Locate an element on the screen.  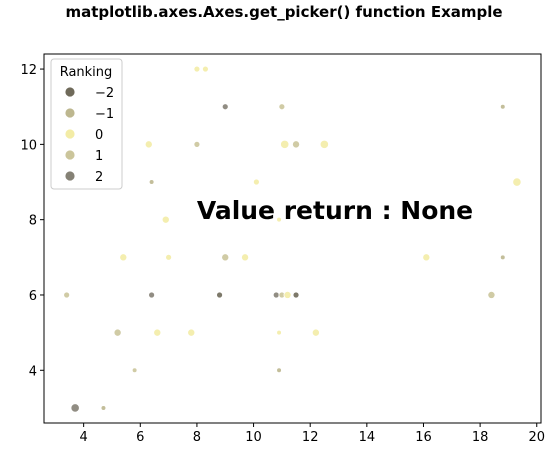
legend-label: 2 is located at coordinates (99, 177).